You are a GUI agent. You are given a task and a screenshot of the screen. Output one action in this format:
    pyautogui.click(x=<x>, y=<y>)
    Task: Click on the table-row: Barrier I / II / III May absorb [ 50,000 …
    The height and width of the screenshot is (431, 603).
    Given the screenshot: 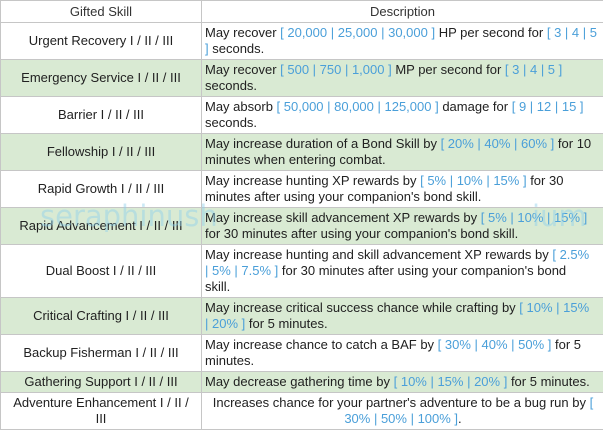 What is the action you would take?
    pyautogui.click(x=301, y=115)
    